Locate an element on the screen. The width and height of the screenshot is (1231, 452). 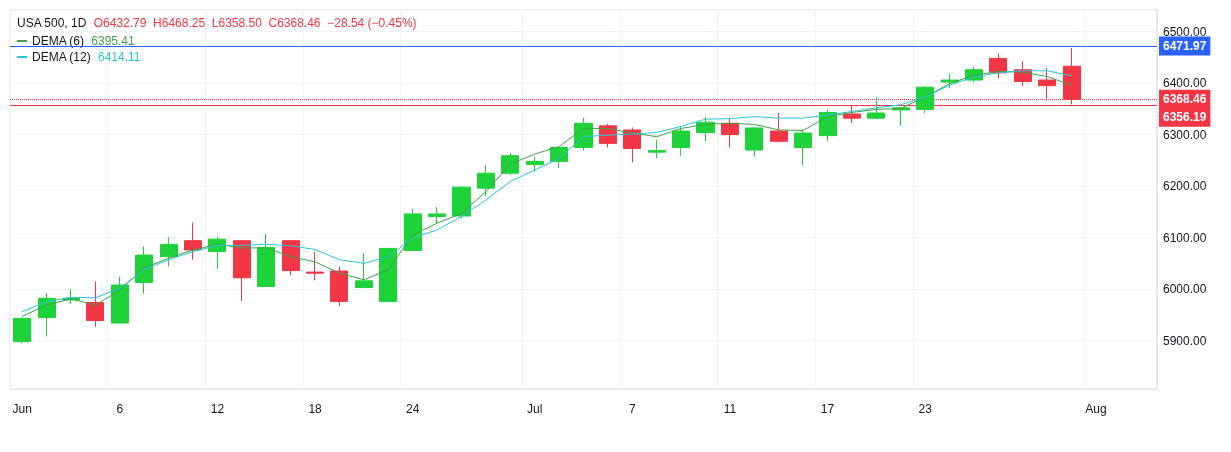
y-tick-label: 6100.00 is located at coordinates (1185, 237).